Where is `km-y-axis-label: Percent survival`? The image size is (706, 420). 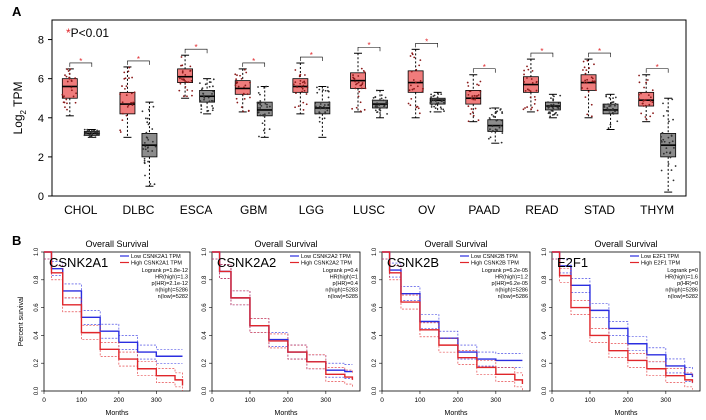 km-y-axis-label: Percent survival is located at coordinates (21, 321).